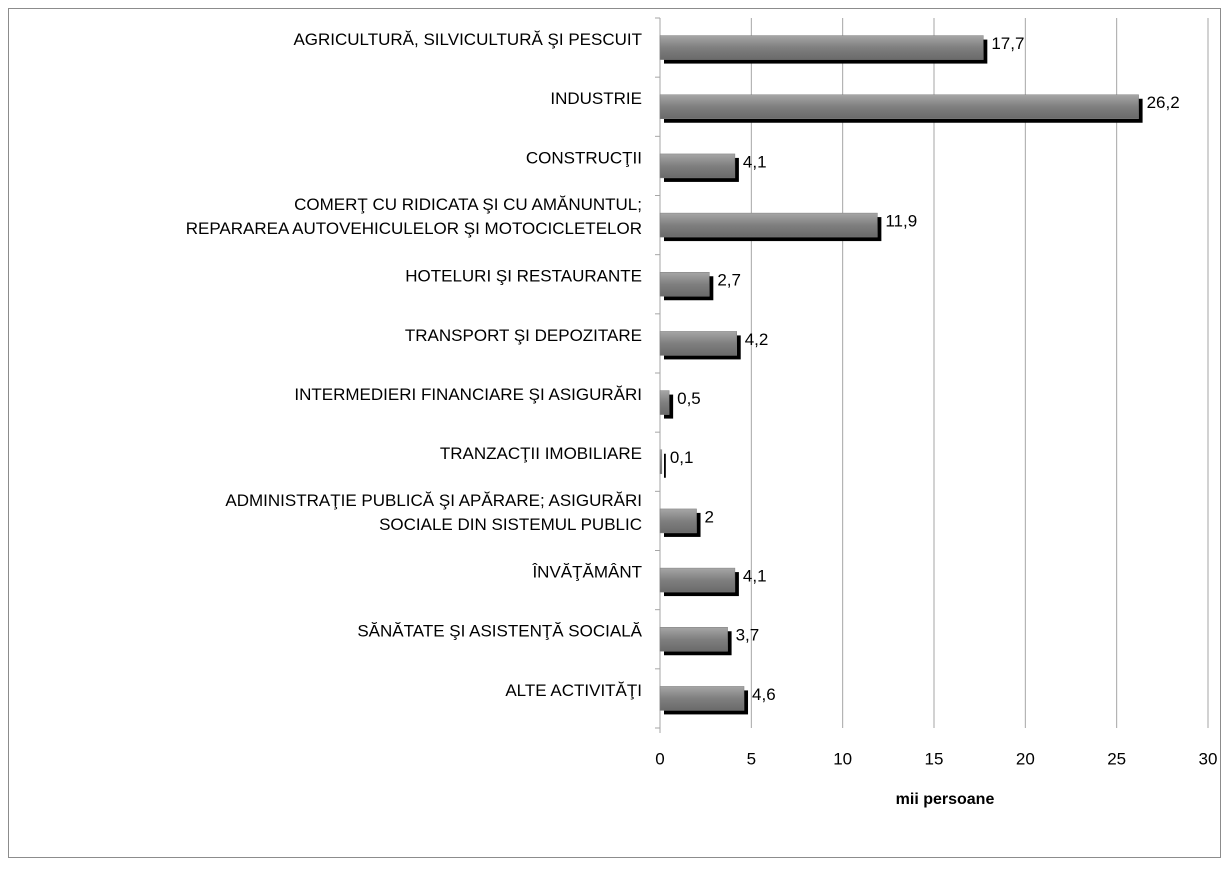 This screenshot has height=871, width=1229. I want to click on data-label: 3,7, so click(748, 635).